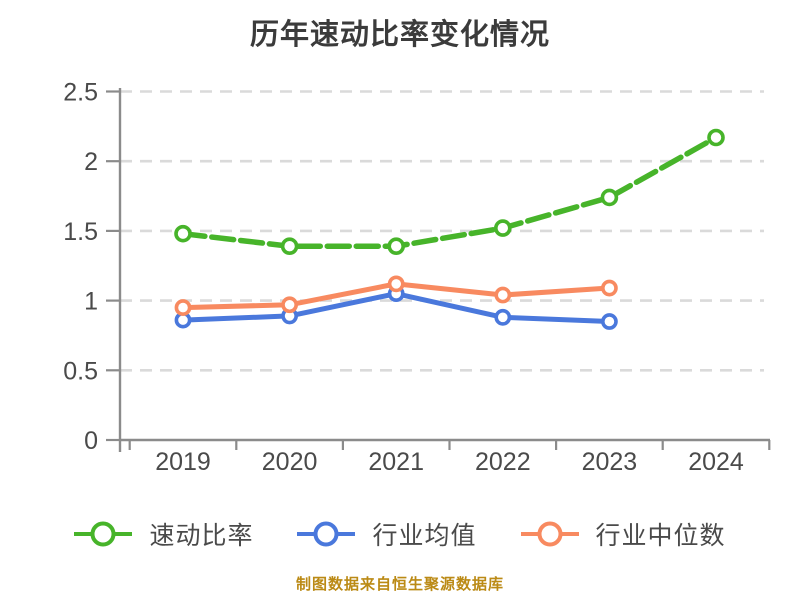 This screenshot has width=800, height=600. I want to click on y-tick-label: 0, so click(91, 441).